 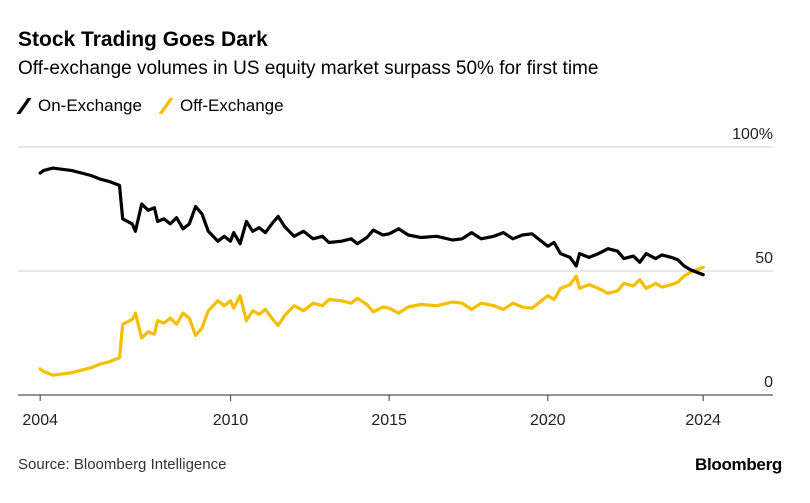 I want to click on x-tick-label: 2024, so click(x=703, y=420).